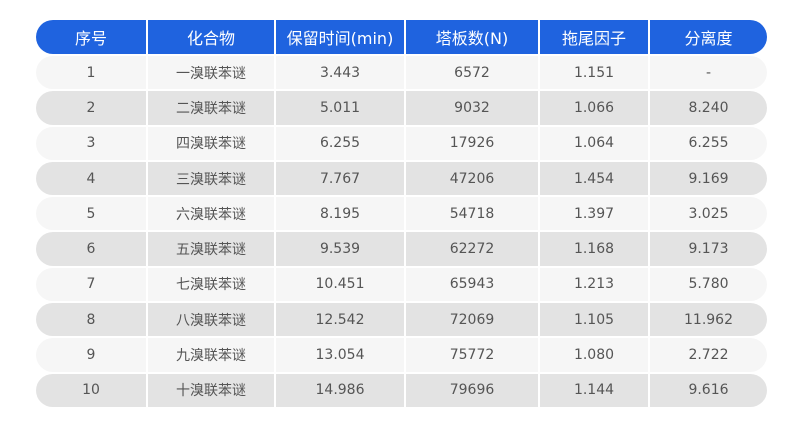  Describe the element at coordinates (708, 390) in the screenshot. I see `table-cell: 9.616` at that location.